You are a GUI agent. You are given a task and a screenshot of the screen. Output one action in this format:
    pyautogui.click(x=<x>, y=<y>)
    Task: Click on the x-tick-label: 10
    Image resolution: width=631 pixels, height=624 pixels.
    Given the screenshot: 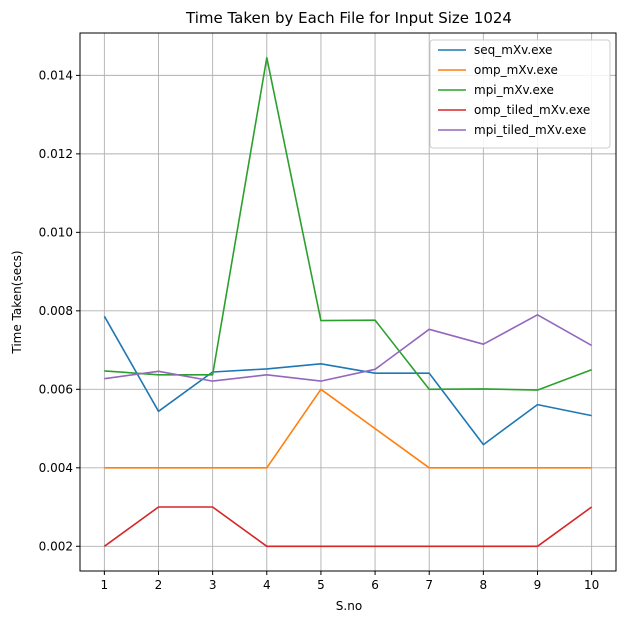 What is the action you would take?
    pyautogui.click(x=591, y=585)
    